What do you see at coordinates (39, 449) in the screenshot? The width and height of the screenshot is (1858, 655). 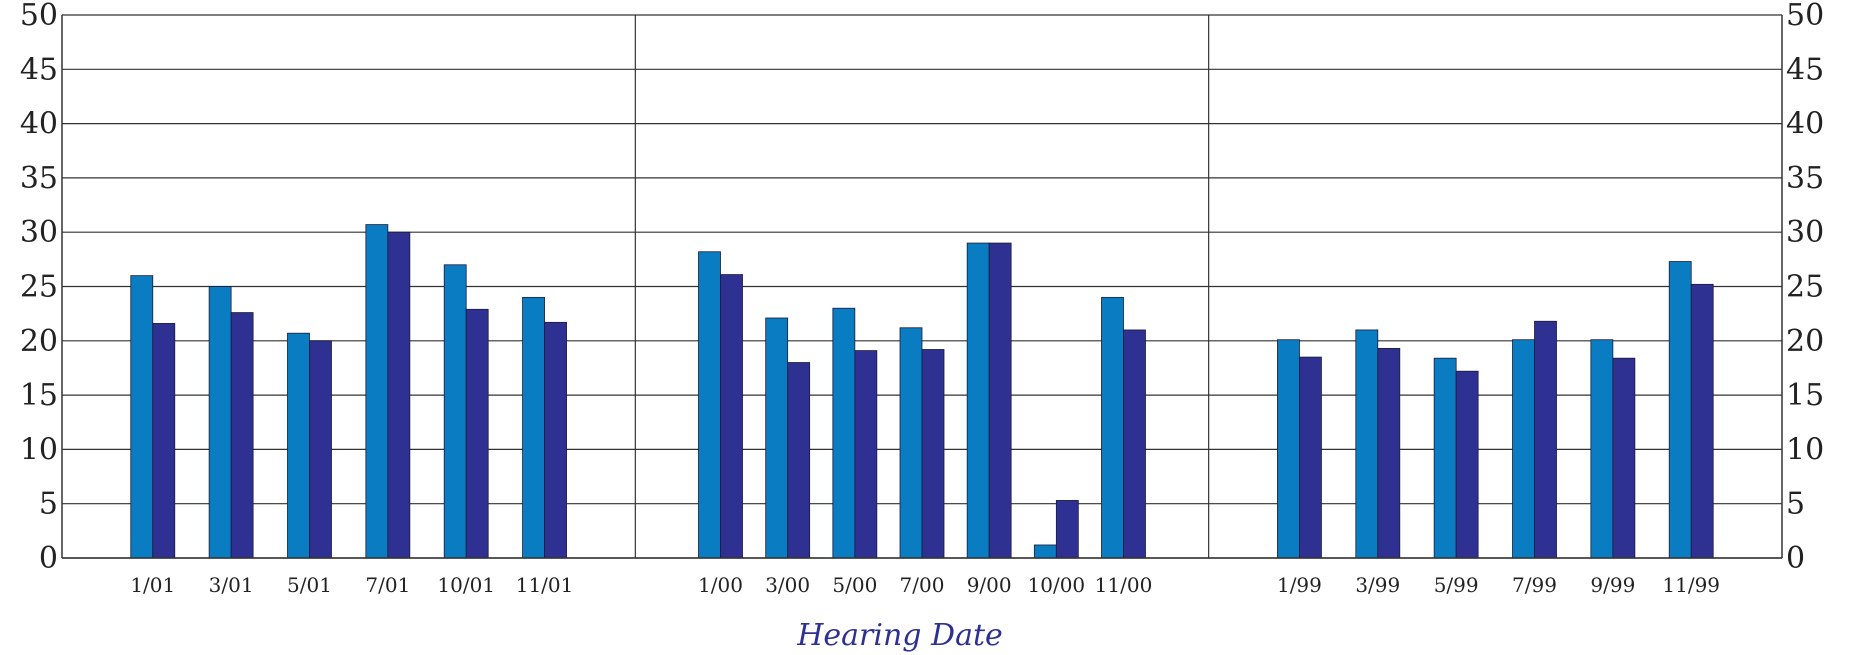 I see `y-tick-label-left: 10` at bounding box center [39, 449].